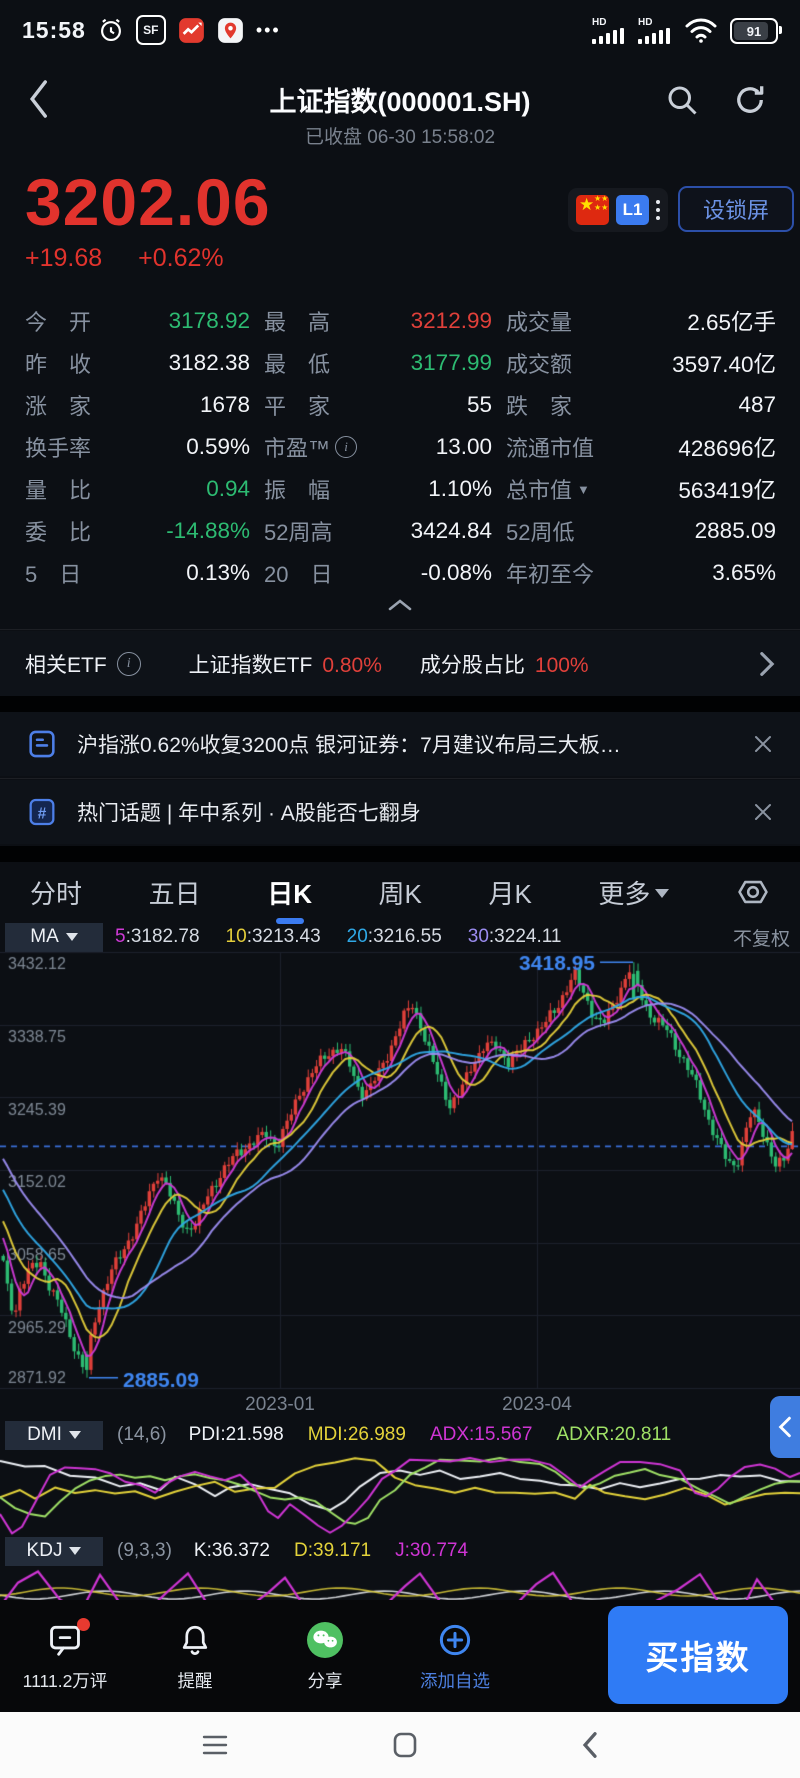 The height and width of the screenshot is (1778, 800). Describe the element at coordinates (297, 490) in the screenshot. I see `stat-label: 振 幅` at that location.